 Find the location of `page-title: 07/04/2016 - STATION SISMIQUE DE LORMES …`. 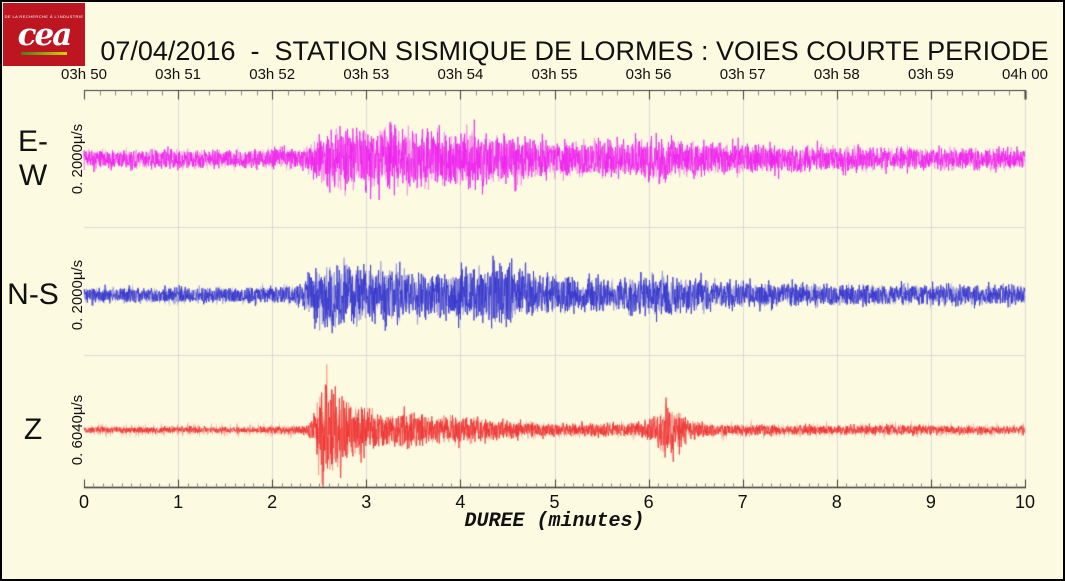

page-title: 07/04/2016 - STATION SISMIQUE DE LORMES … is located at coordinates (574, 51).